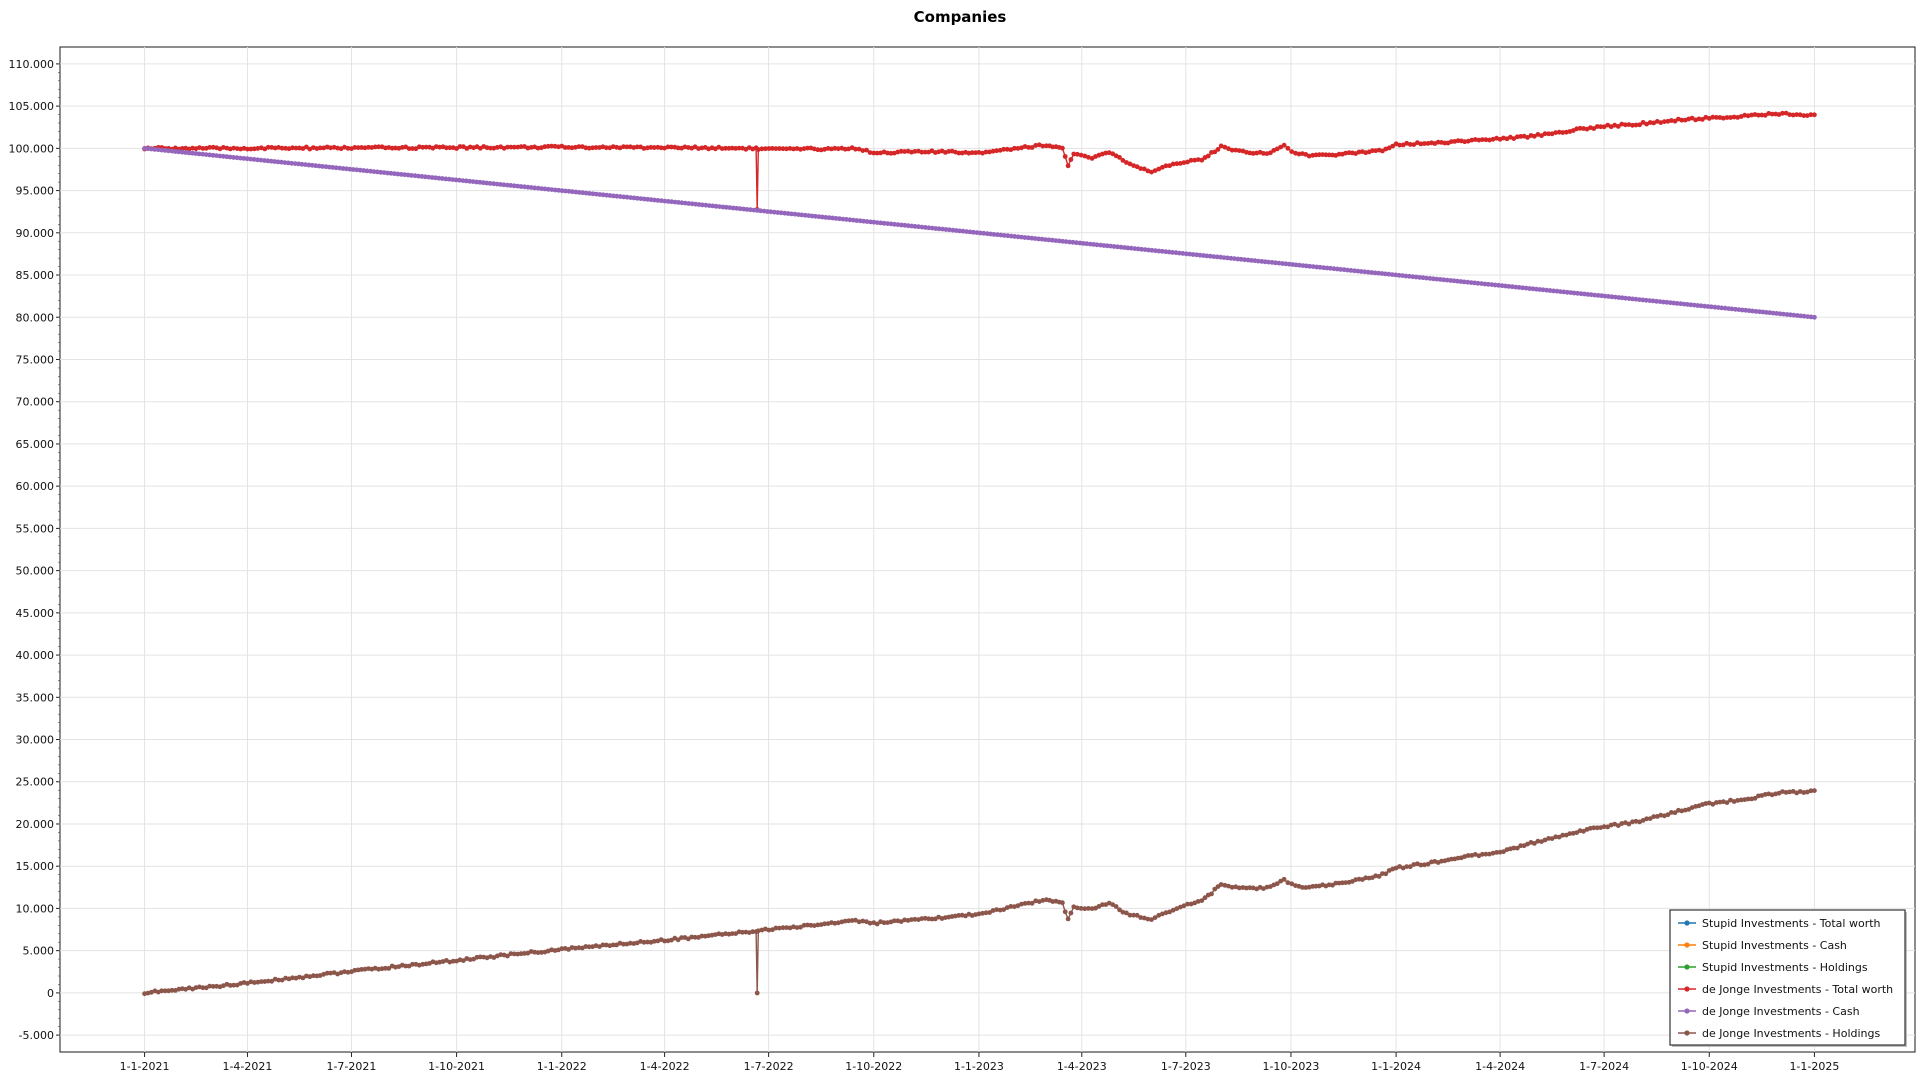  What do you see at coordinates (35, 528) in the screenshot?
I see `y-tick-label: 55.000` at bounding box center [35, 528].